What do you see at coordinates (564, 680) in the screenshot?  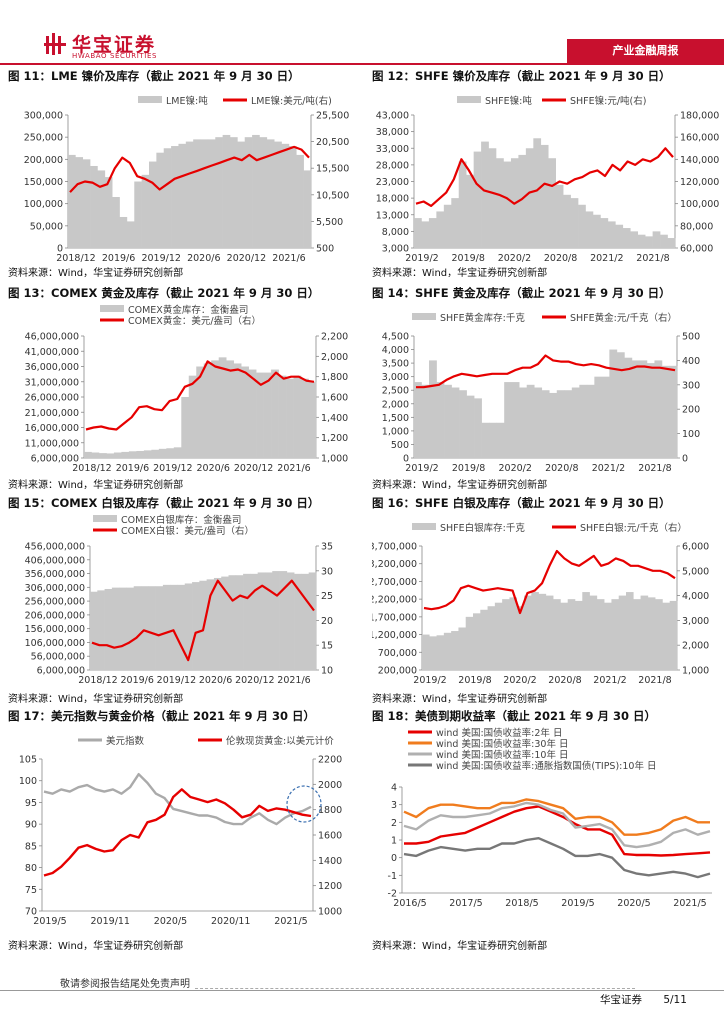 I see `x-tick-label: 2020/8` at bounding box center [564, 680].